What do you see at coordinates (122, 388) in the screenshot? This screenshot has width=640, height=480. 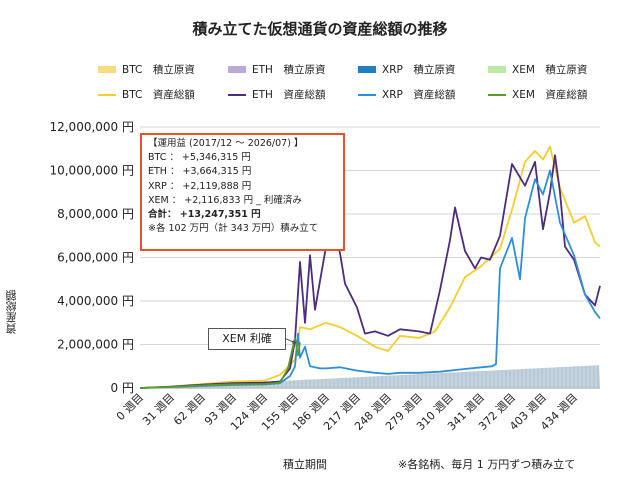 I see `y-tick-label: 0 円` at bounding box center [122, 388].